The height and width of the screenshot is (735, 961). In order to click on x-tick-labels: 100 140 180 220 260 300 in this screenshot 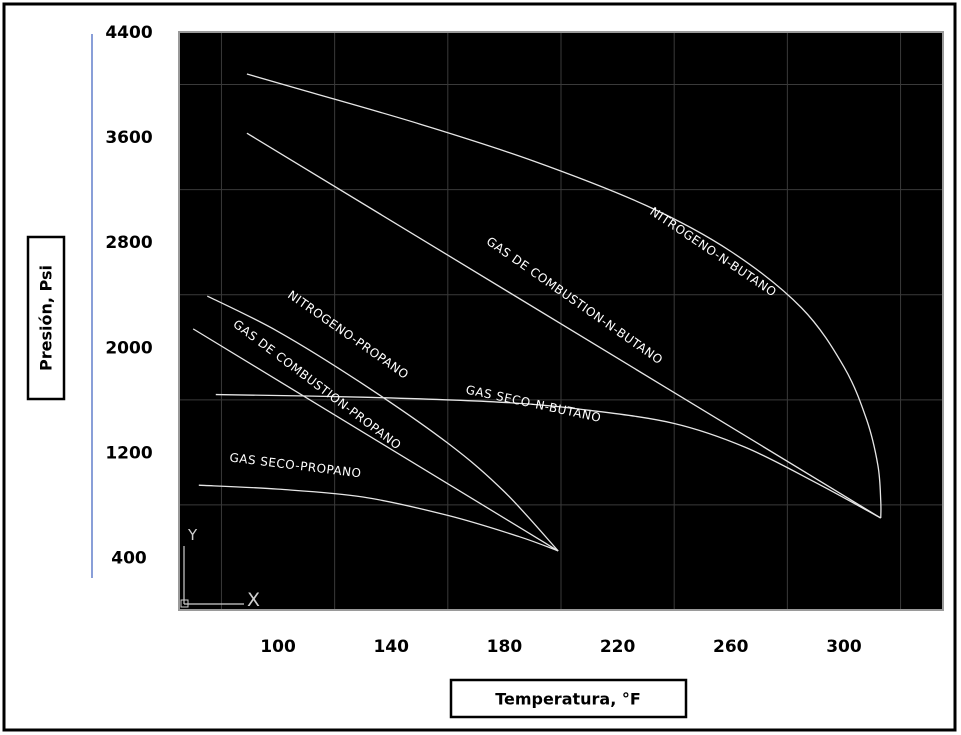, I will do `click(561, 647)`.